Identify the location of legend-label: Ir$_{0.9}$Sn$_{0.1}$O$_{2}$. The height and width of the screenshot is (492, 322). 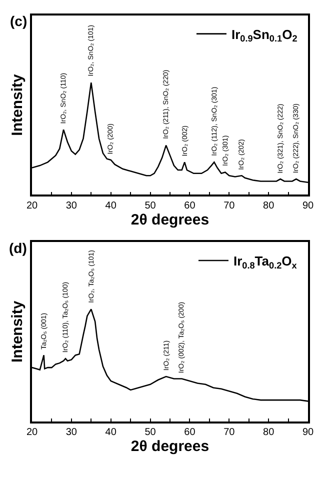
(264, 35).